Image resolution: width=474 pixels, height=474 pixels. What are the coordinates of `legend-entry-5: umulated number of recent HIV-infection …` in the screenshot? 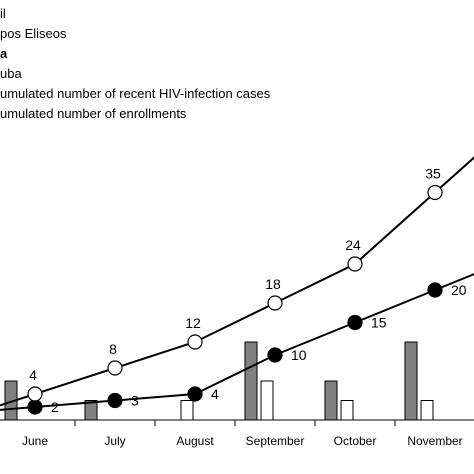 It's located at (135, 93).